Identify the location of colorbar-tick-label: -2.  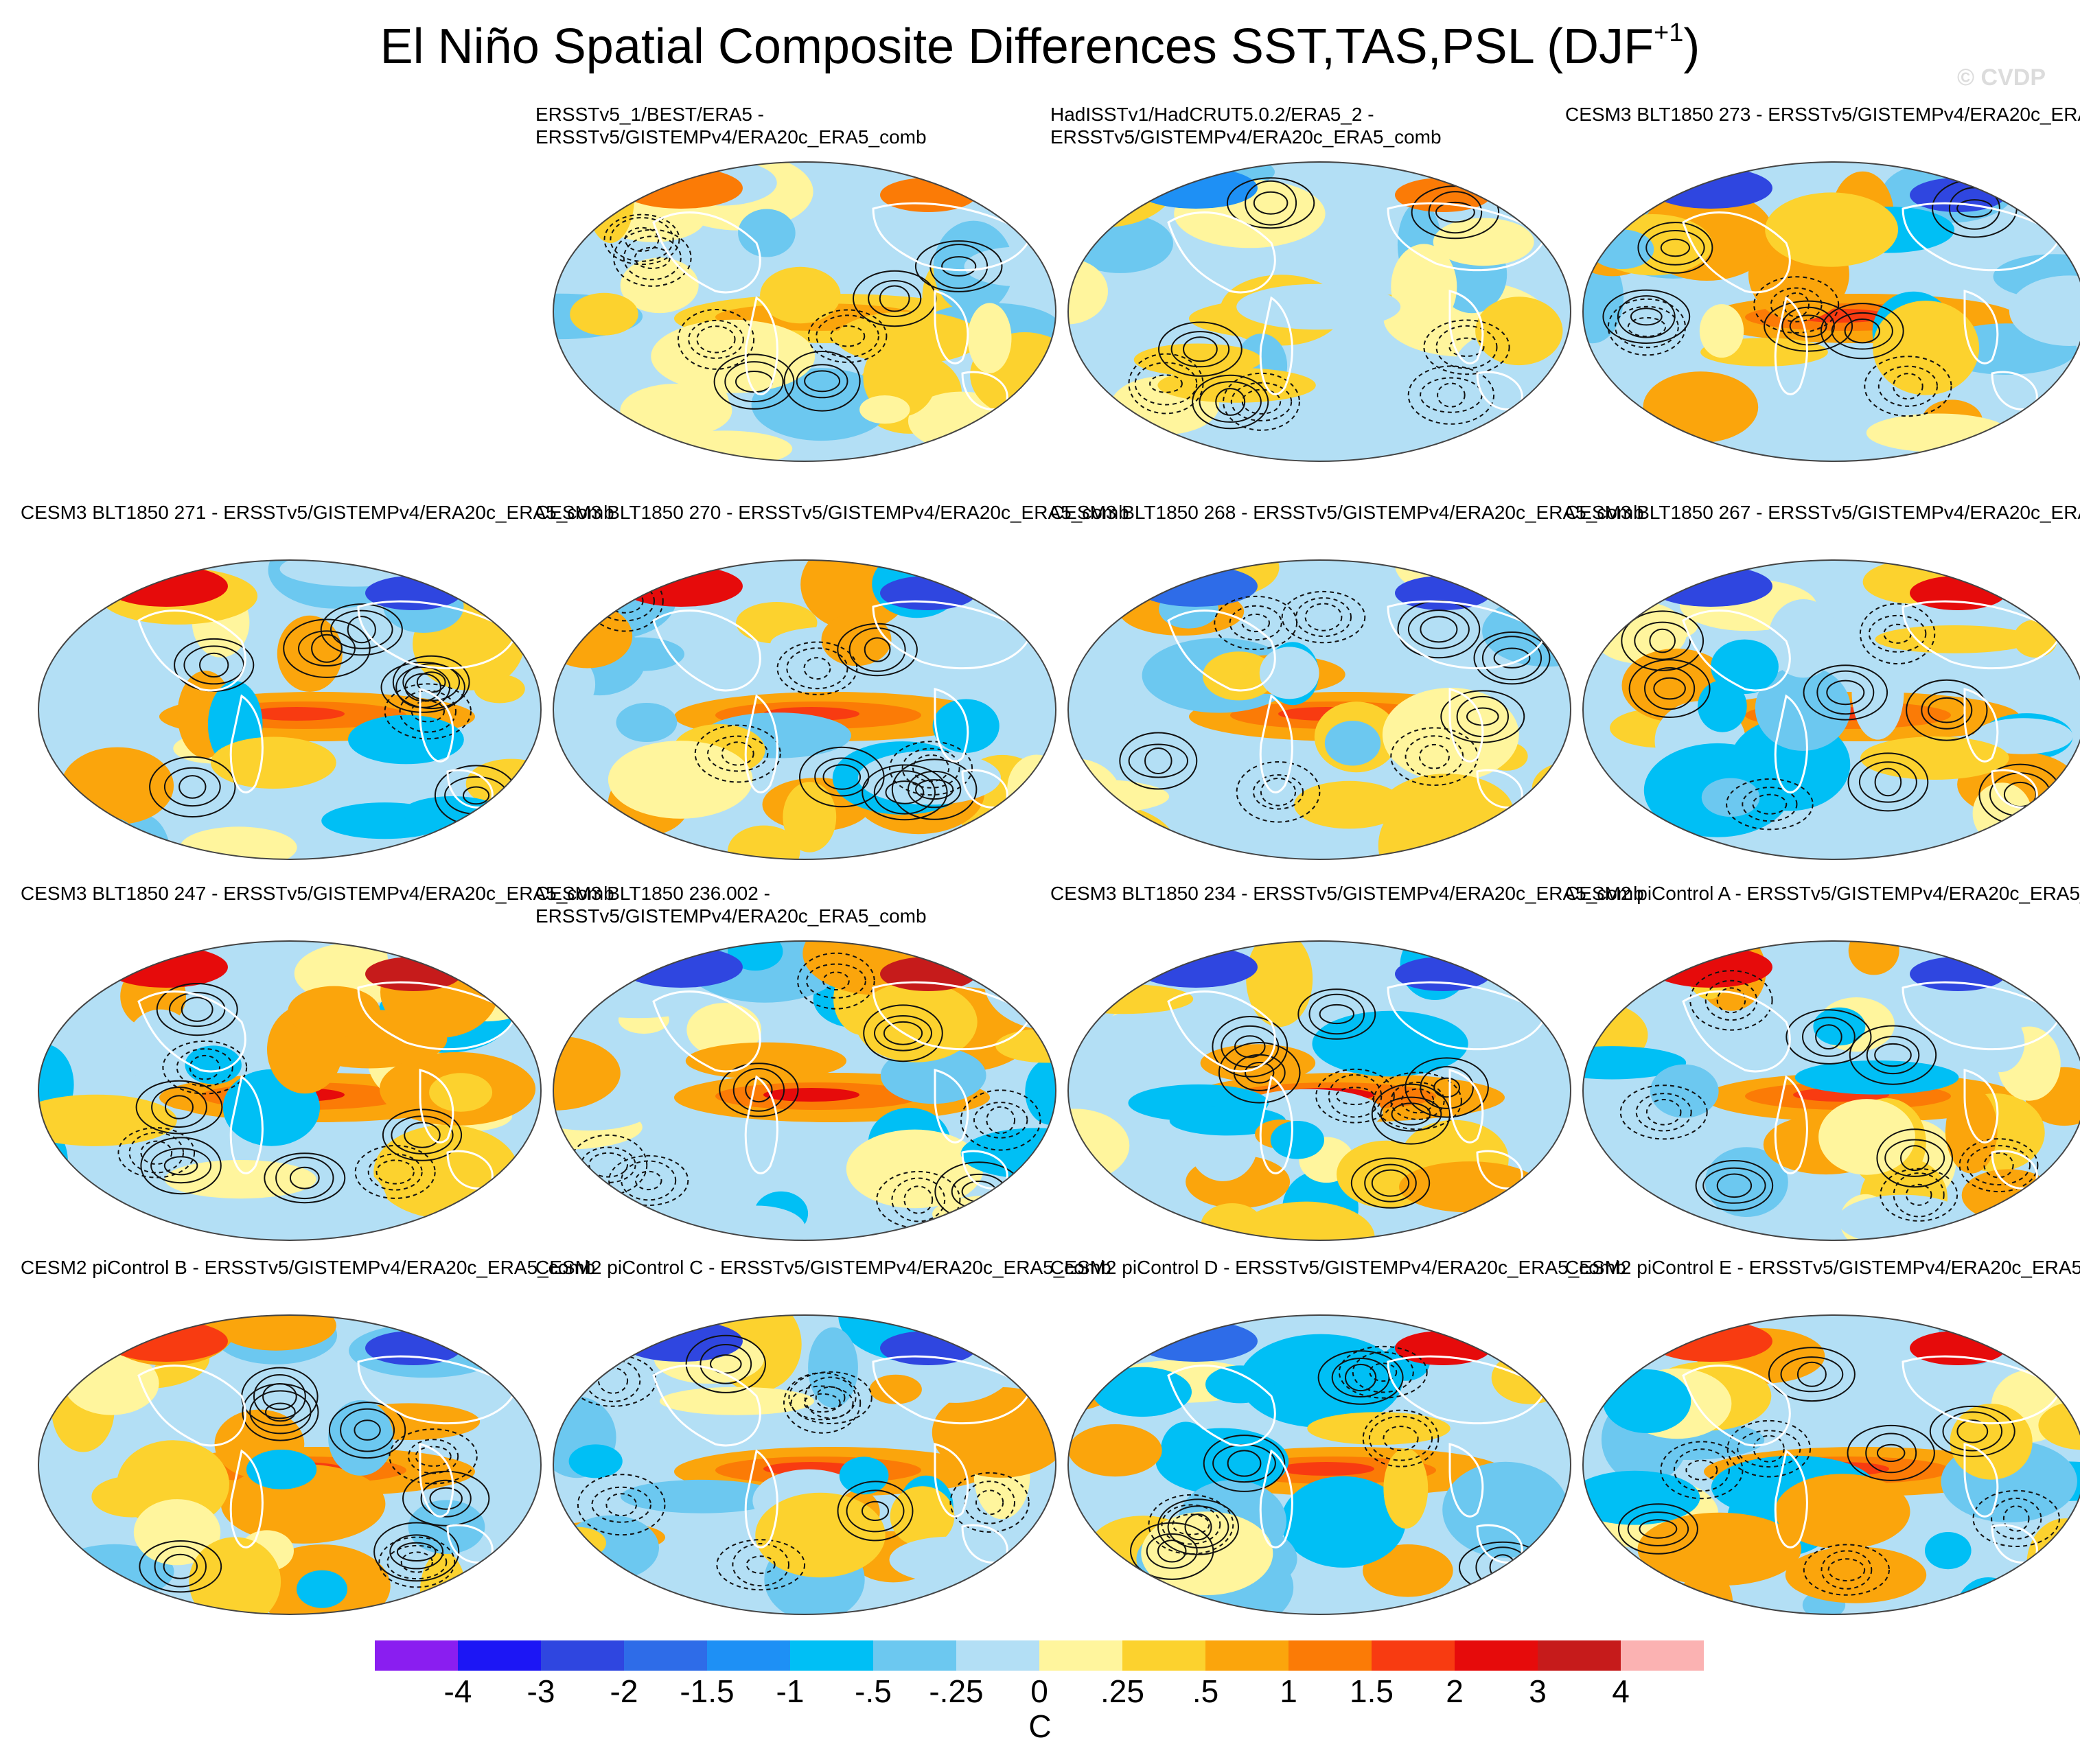
(624, 1691).